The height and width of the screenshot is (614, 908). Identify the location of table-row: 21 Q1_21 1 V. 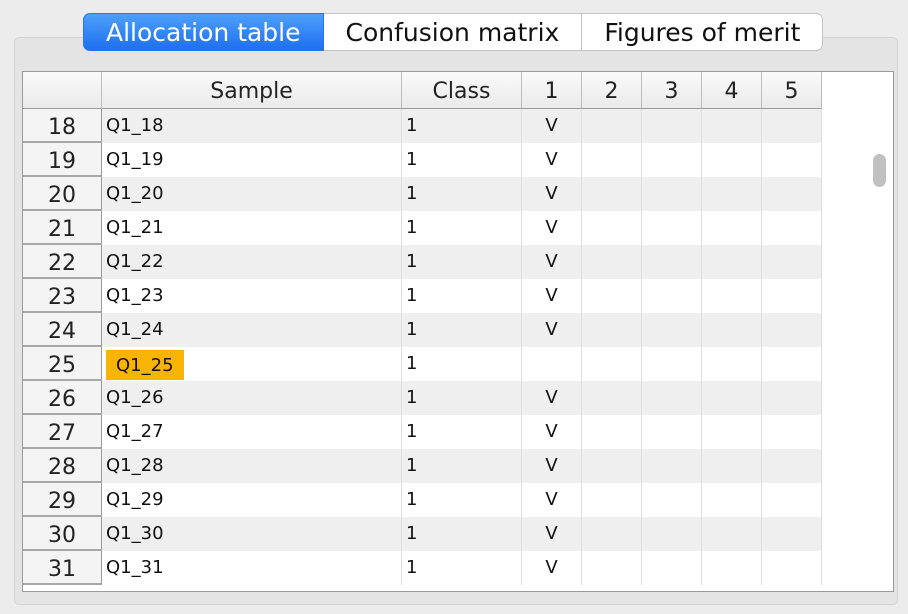
(422, 228).